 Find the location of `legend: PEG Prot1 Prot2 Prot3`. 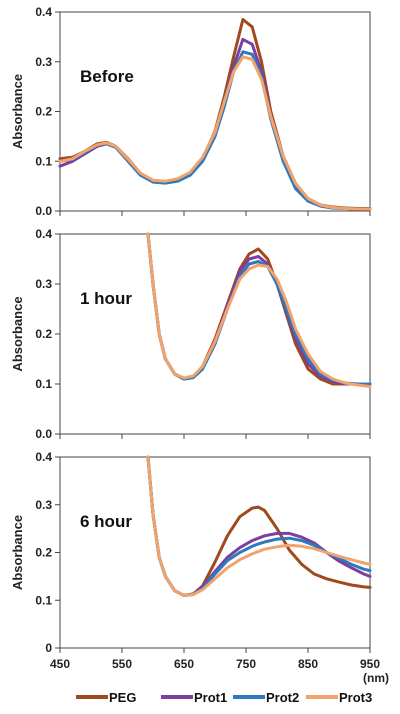

legend: PEG Prot1 Prot2 Prot3 is located at coordinates (224, 697).